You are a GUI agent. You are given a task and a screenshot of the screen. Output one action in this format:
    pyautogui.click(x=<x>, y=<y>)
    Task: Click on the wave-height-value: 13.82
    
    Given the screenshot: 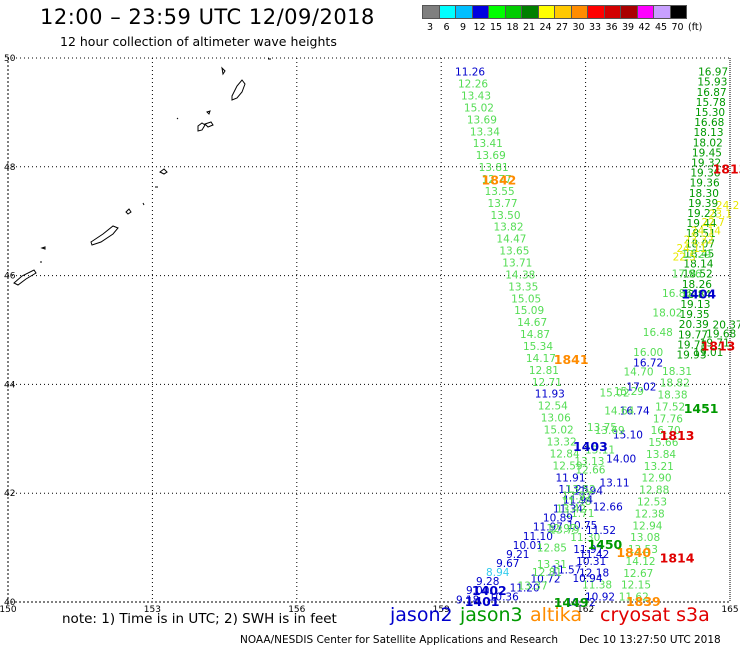 What is the action you would take?
    pyautogui.click(x=508, y=228)
    